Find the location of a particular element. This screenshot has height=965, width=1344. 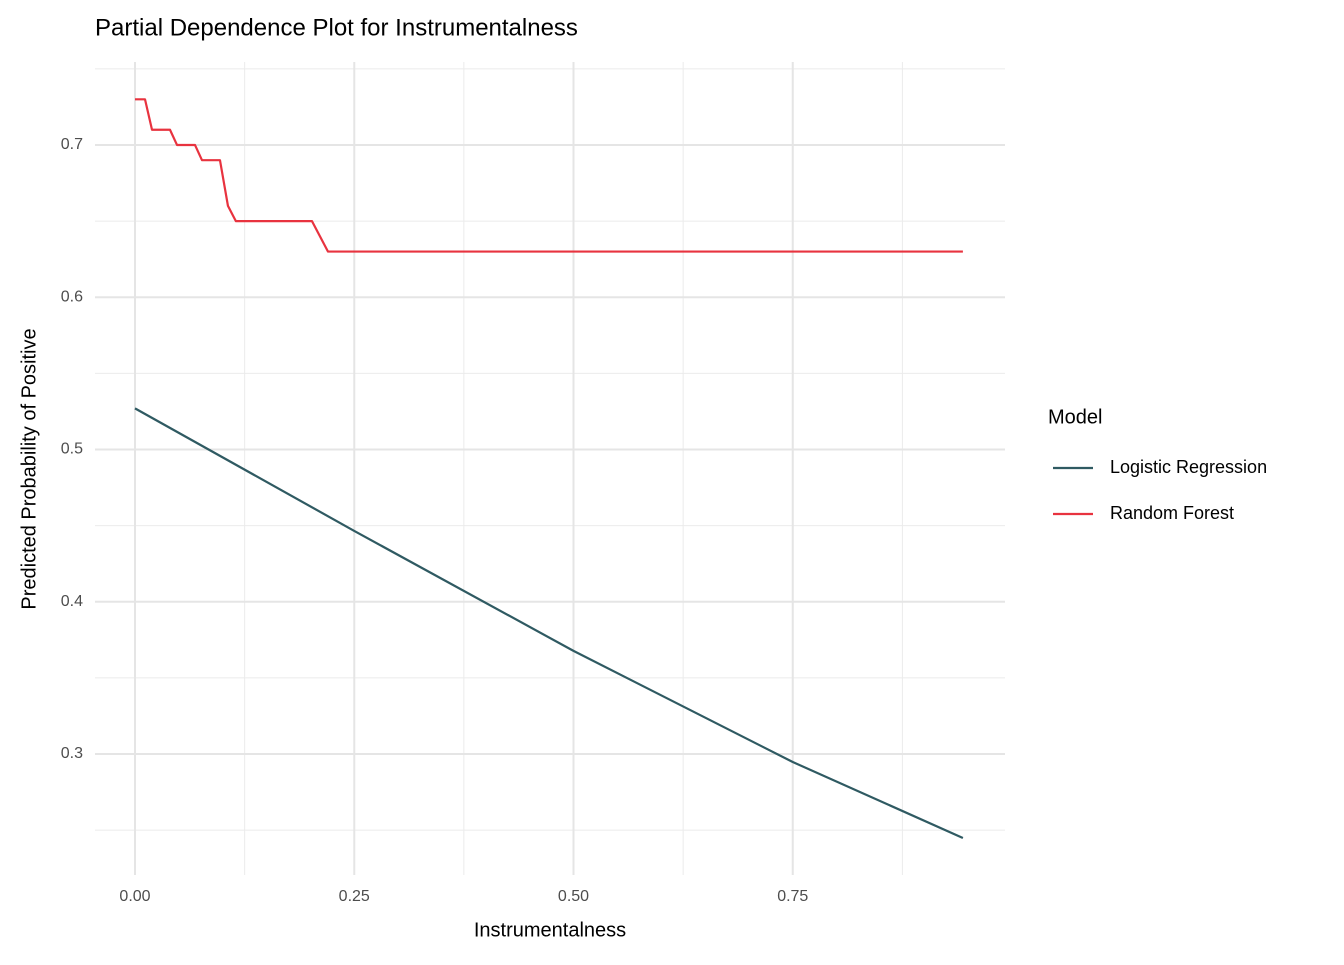

y-tick-label: 0.4 is located at coordinates (72, 601).